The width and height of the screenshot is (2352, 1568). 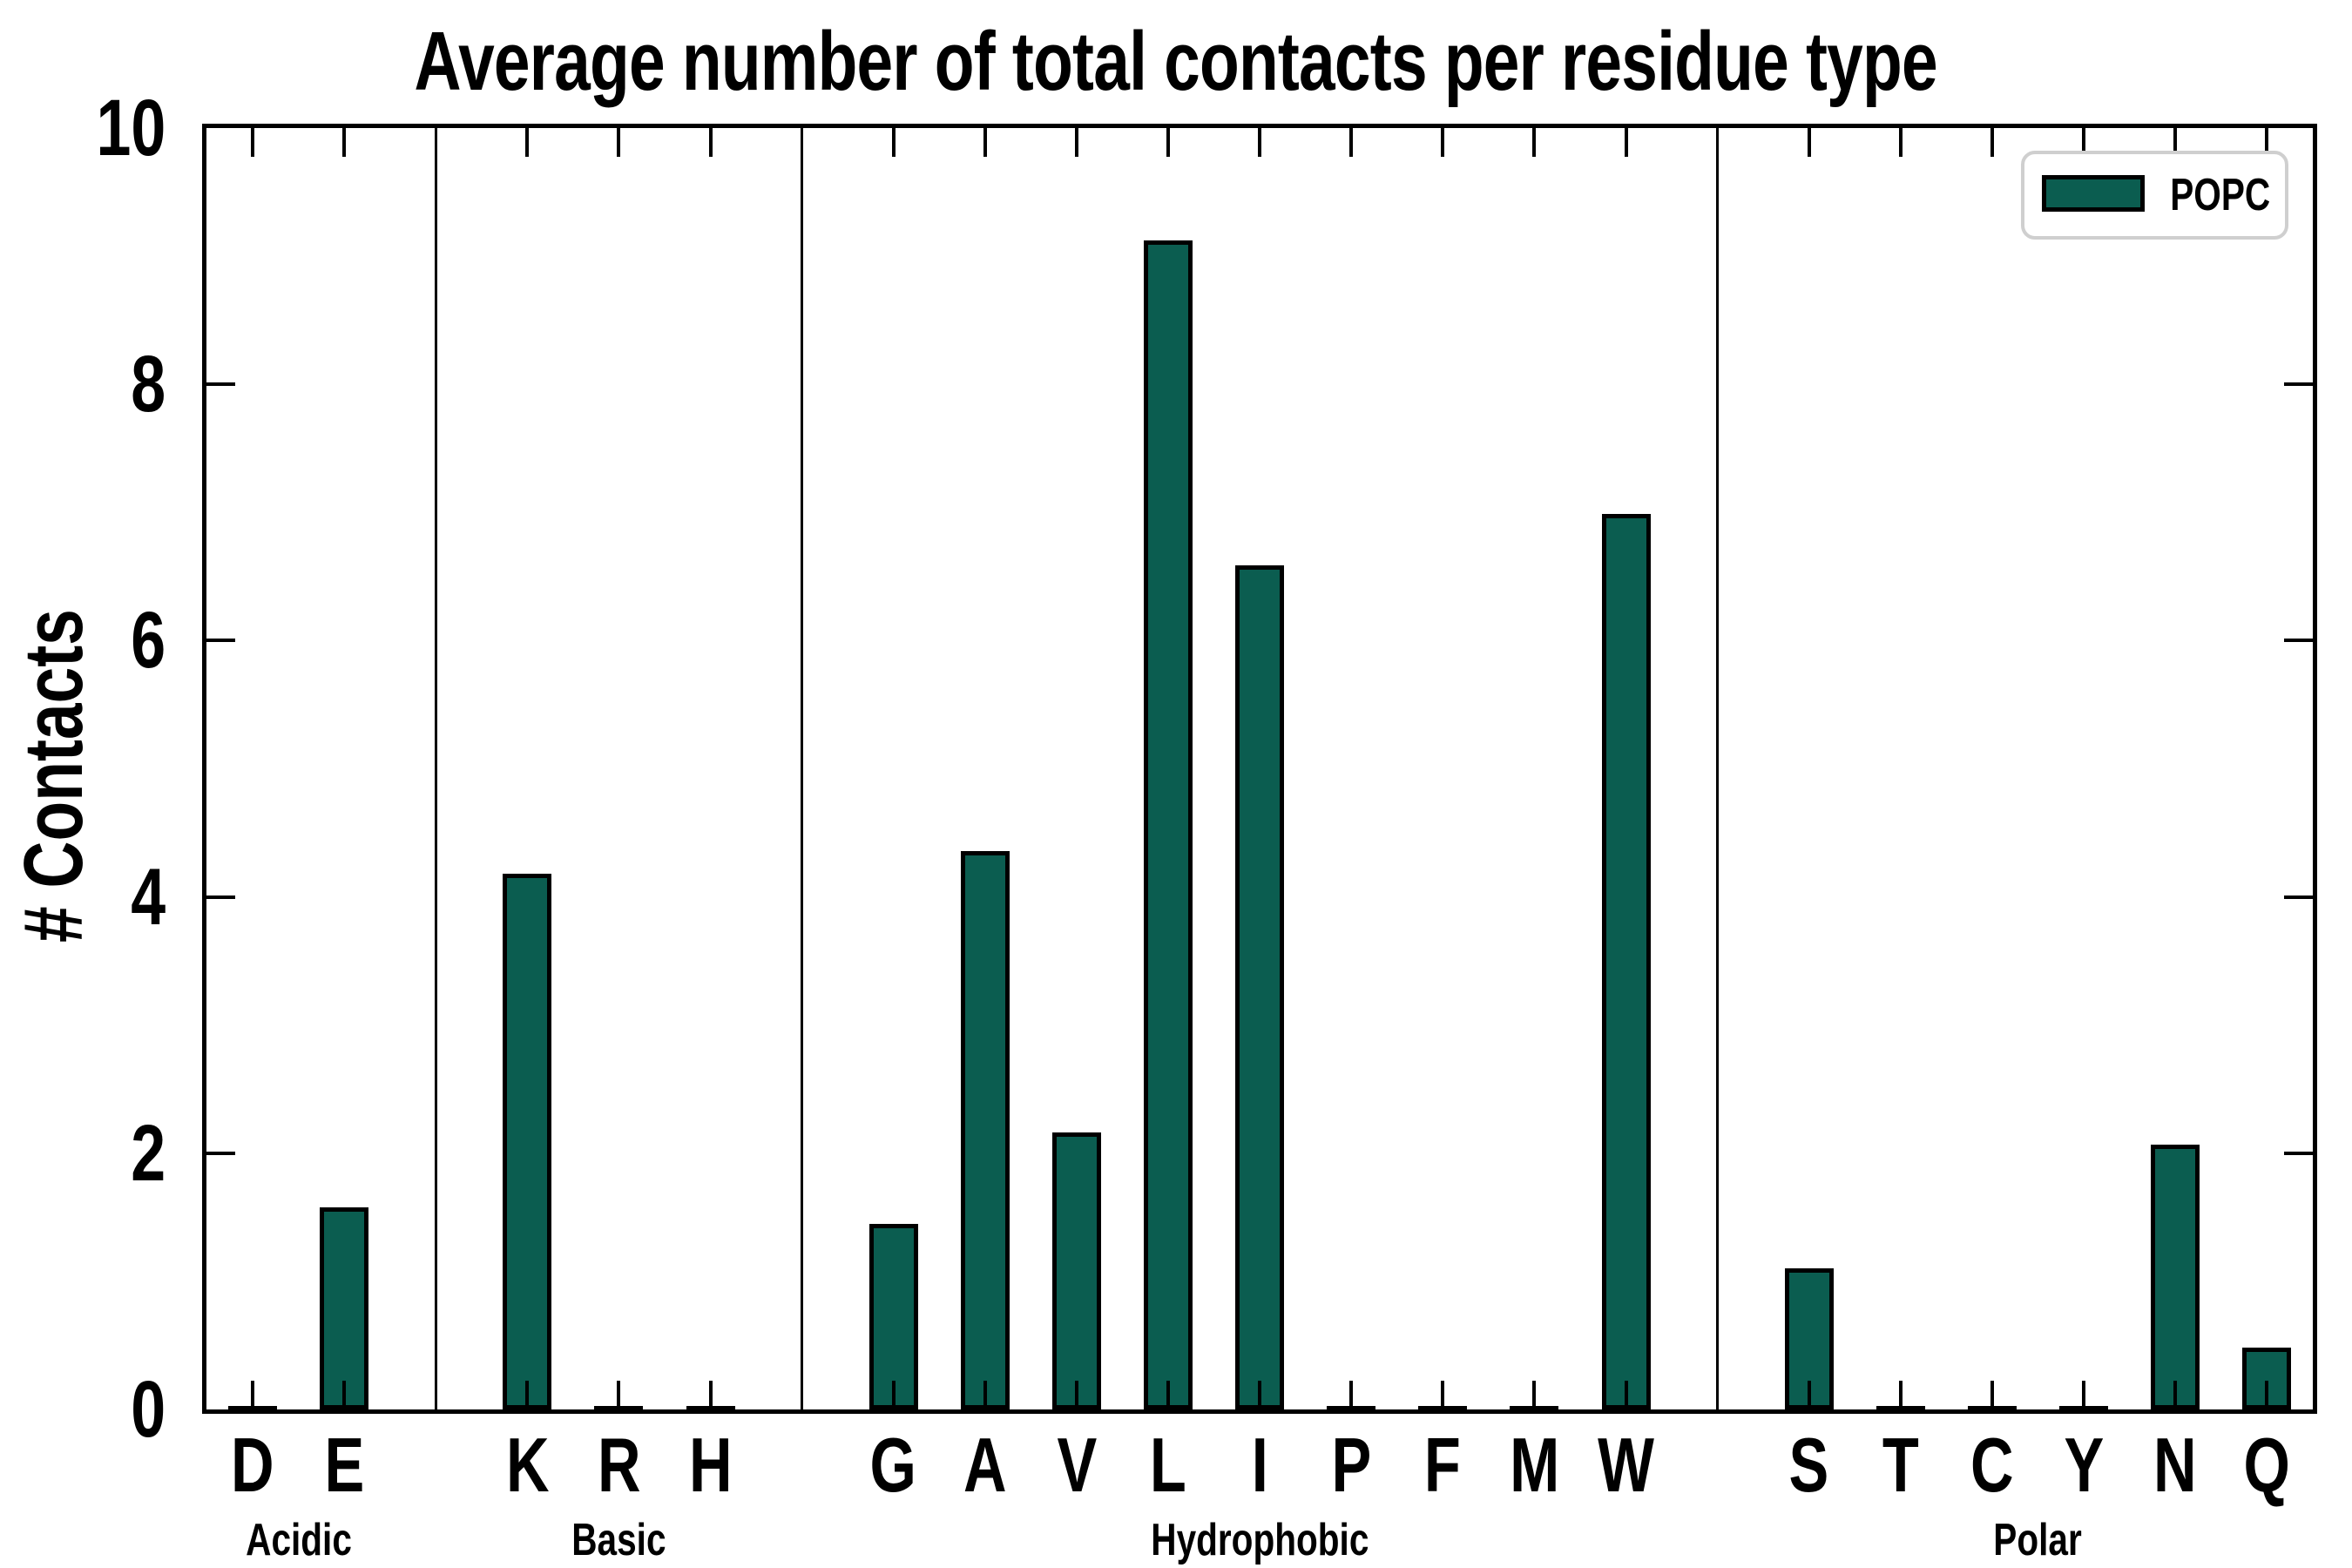 What do you see at coordinates (1809, 1339) in the screenshot?
I see `bar-S` at bounding box center [1809, 1339].